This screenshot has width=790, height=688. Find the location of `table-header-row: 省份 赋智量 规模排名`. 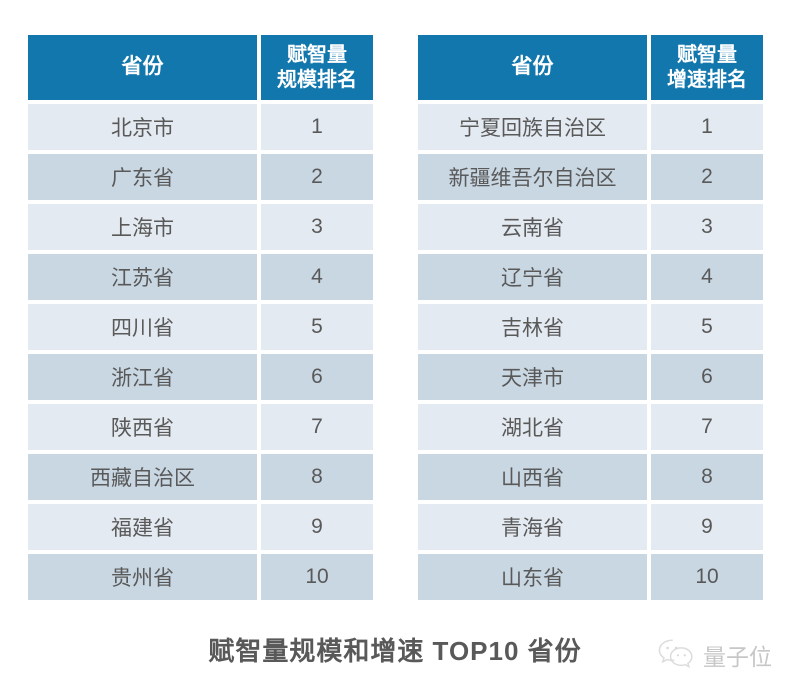

table-header-row: 省份 赋智量 规模排名 is located at coordinates (200, 67).